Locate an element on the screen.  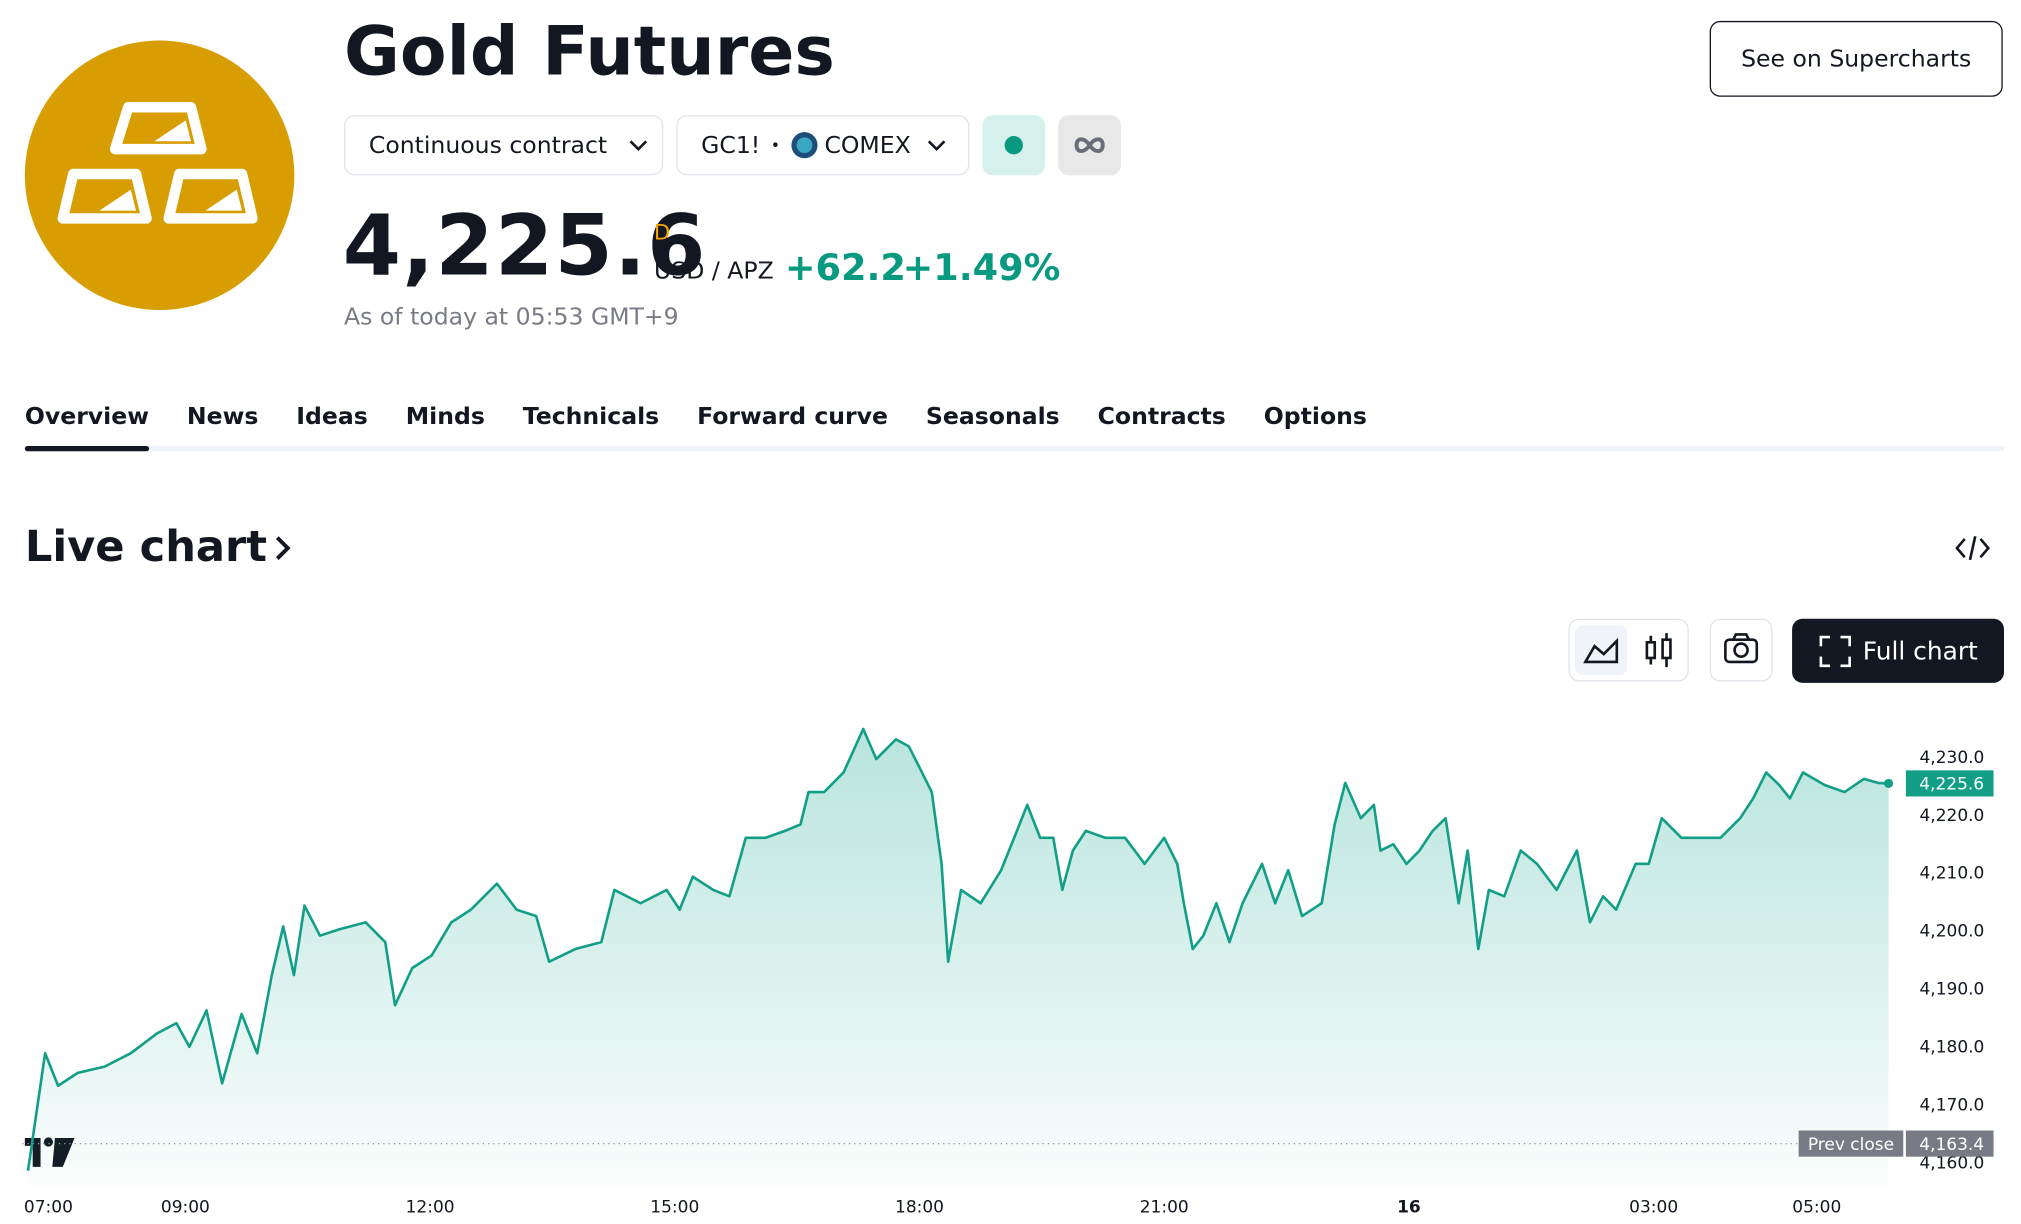
infinity-icon is located at coordinates (1089, 145).